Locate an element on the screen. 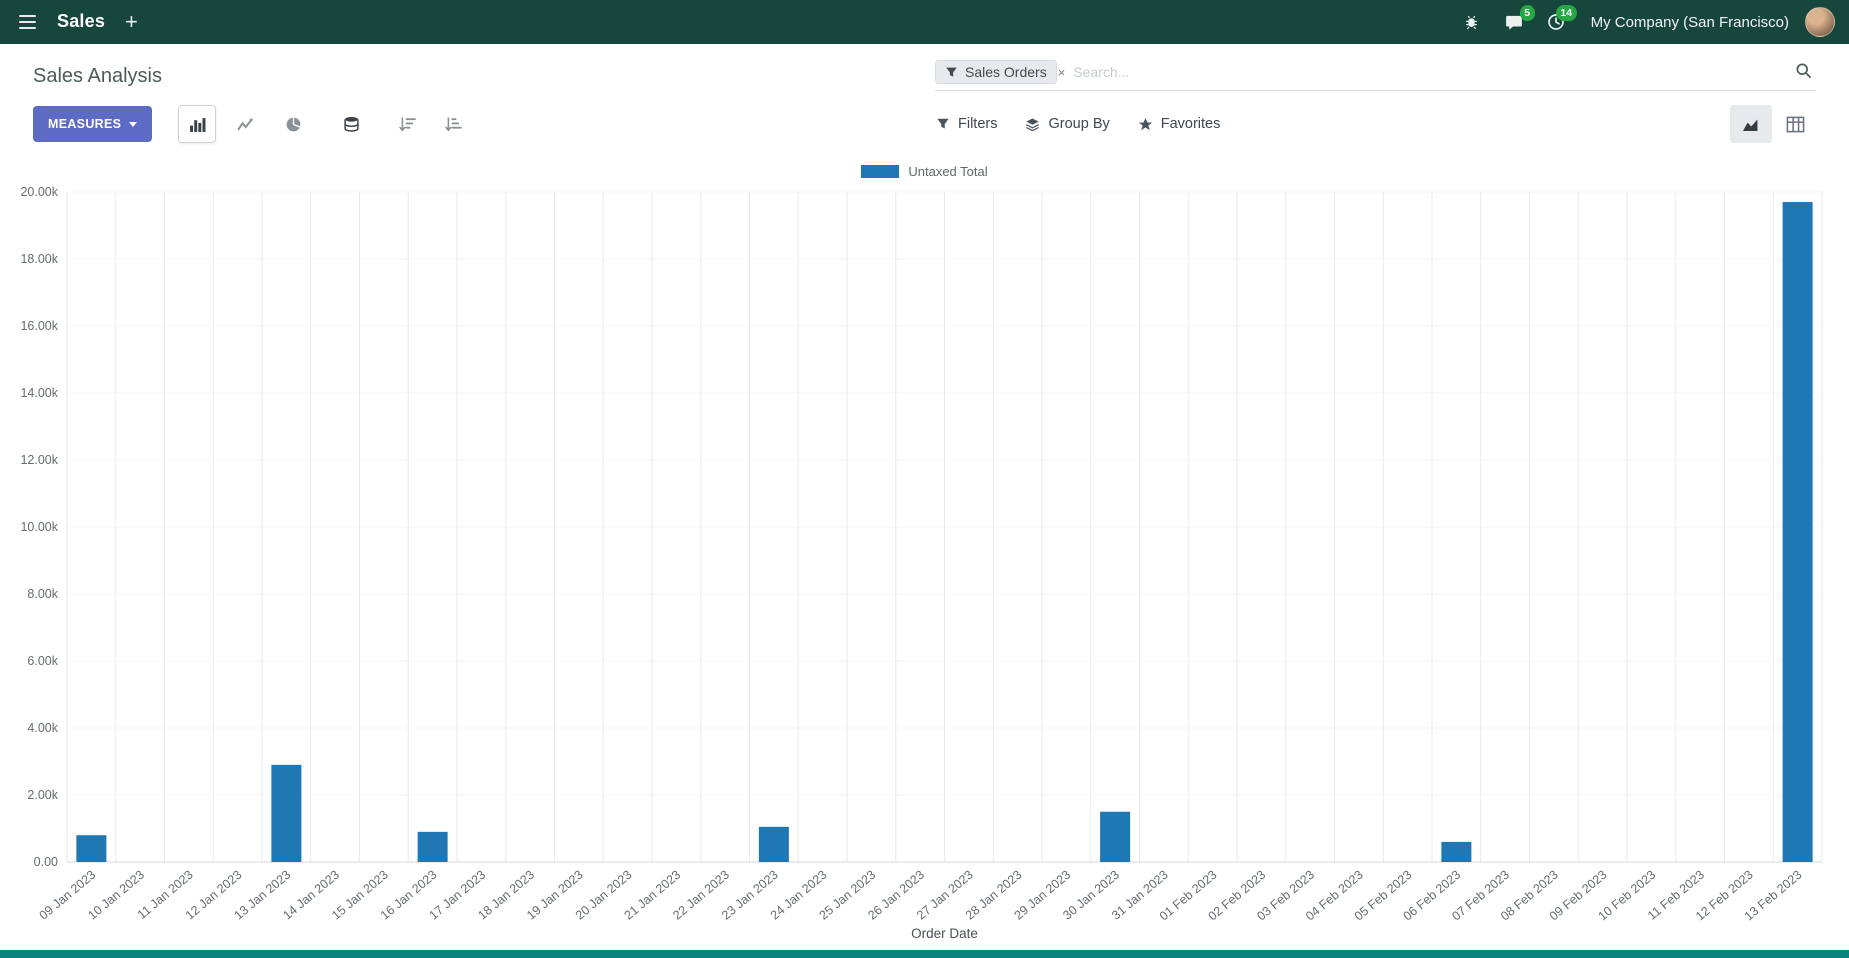 Image resolution: width=1849 pixels, height=958 pixels. y-tick-label: 20.00k is located at coordinates (39, 192).